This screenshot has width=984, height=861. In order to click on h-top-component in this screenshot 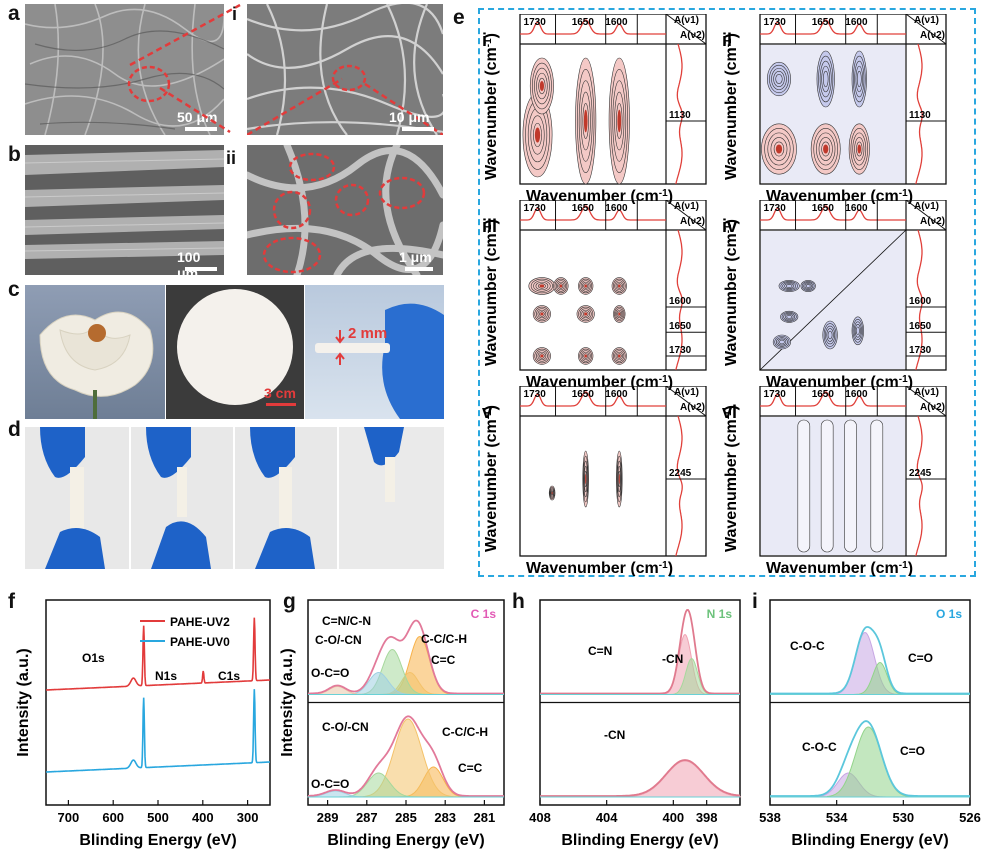, I will do `click(640, 664)`.